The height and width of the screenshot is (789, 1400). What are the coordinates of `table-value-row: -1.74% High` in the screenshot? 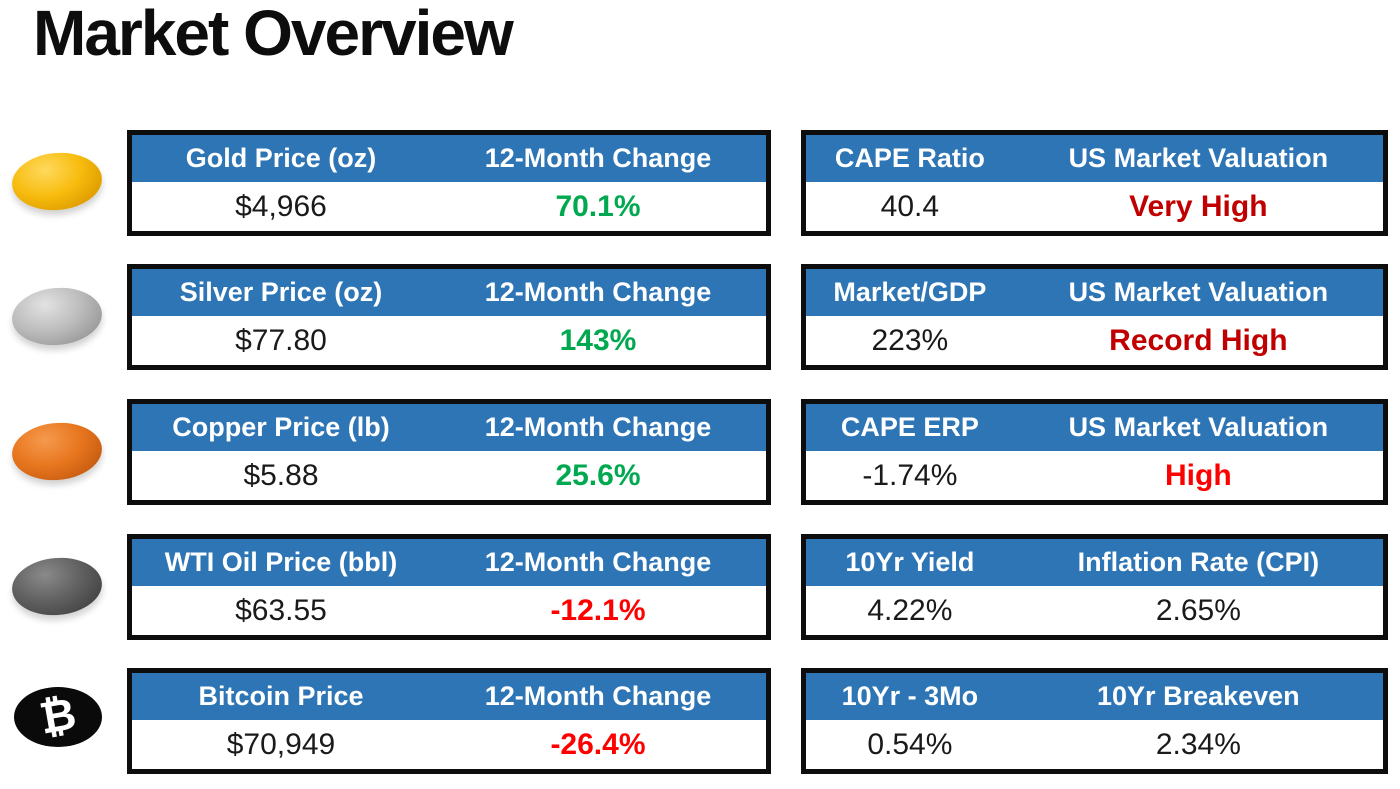 It's located at (1094, 475).